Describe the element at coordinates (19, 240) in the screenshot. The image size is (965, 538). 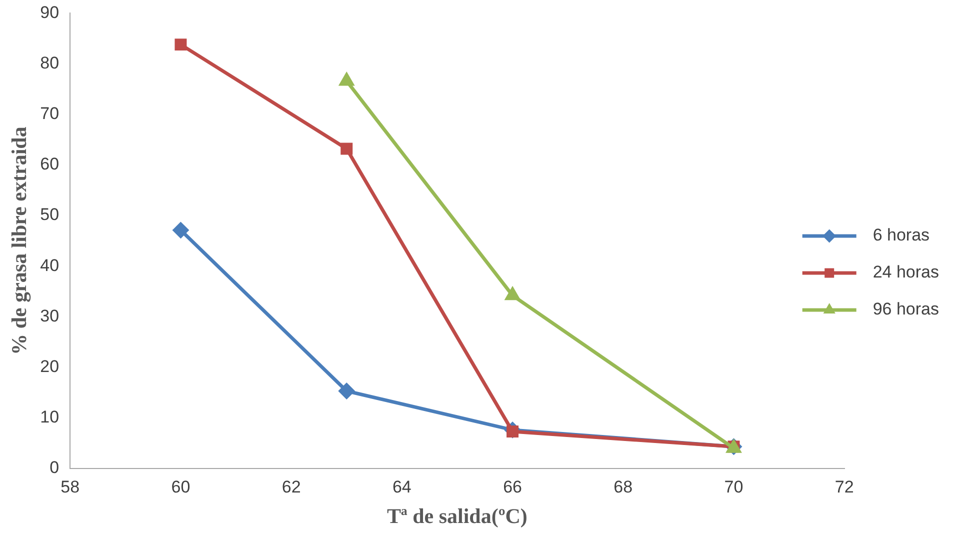
I see `y-axis-title: % de grasa libre extraida` at that location.